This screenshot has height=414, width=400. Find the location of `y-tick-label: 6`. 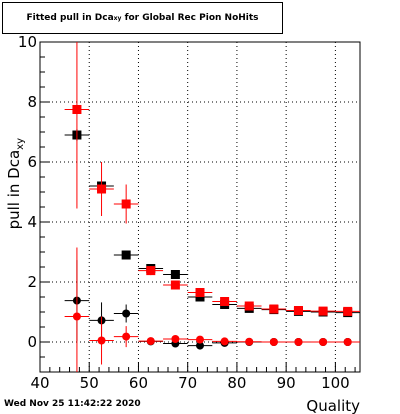

y-tick-label: 6 is located at coordinates (32, 162).